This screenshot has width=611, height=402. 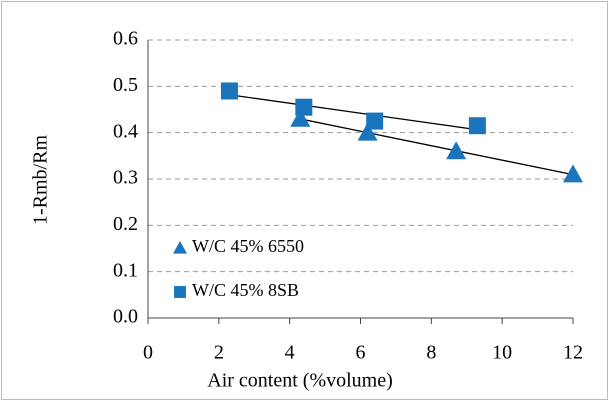 What do you see at coordinates (502, 353) in the screenshot?
I see `x-tick-label: 10` at bounding box center [502, 353].